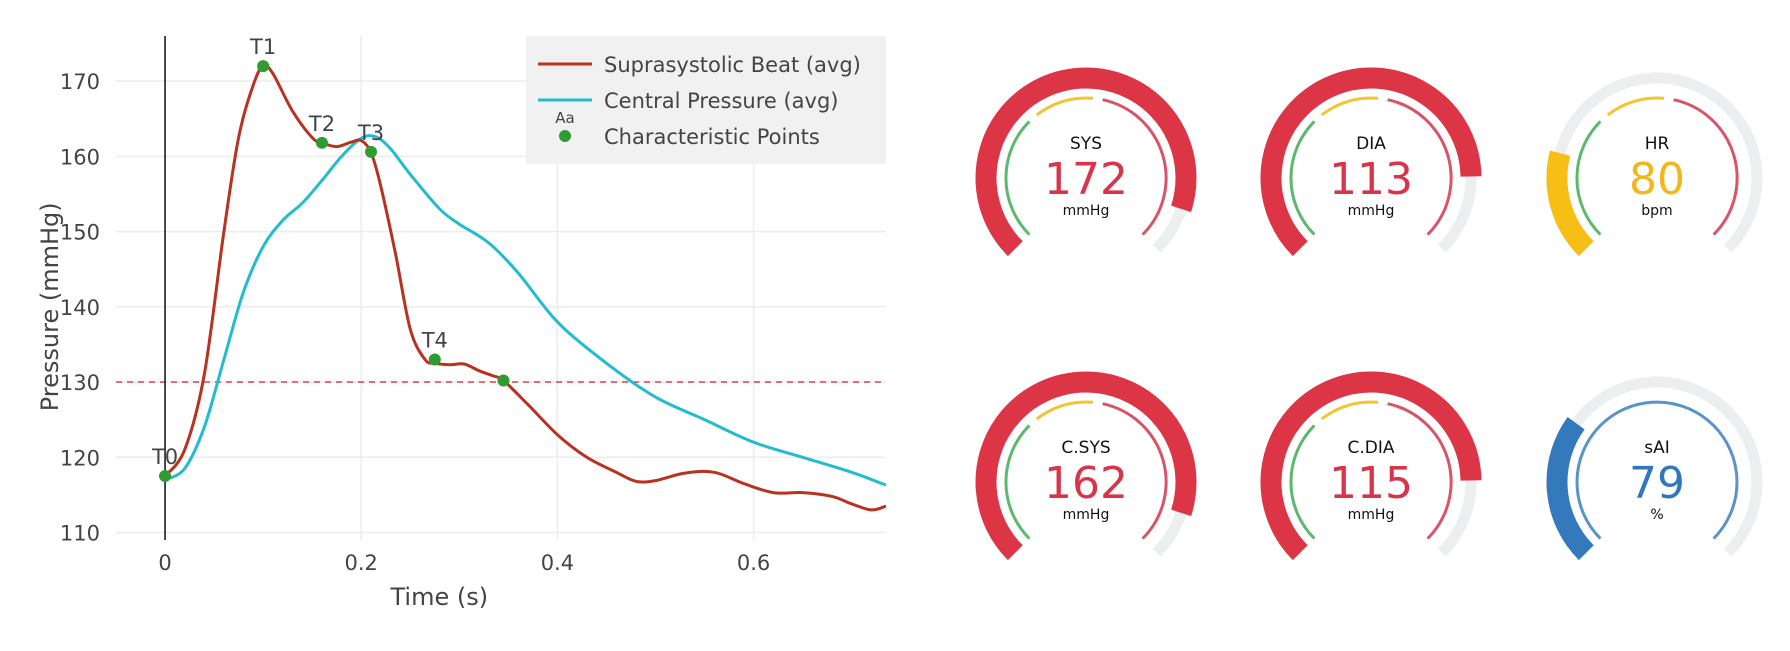  What do you see at coordinates (1085, 448) in the screenshot?
I see `gauge-label: C.SYS` at bounding box center [1085, 448].